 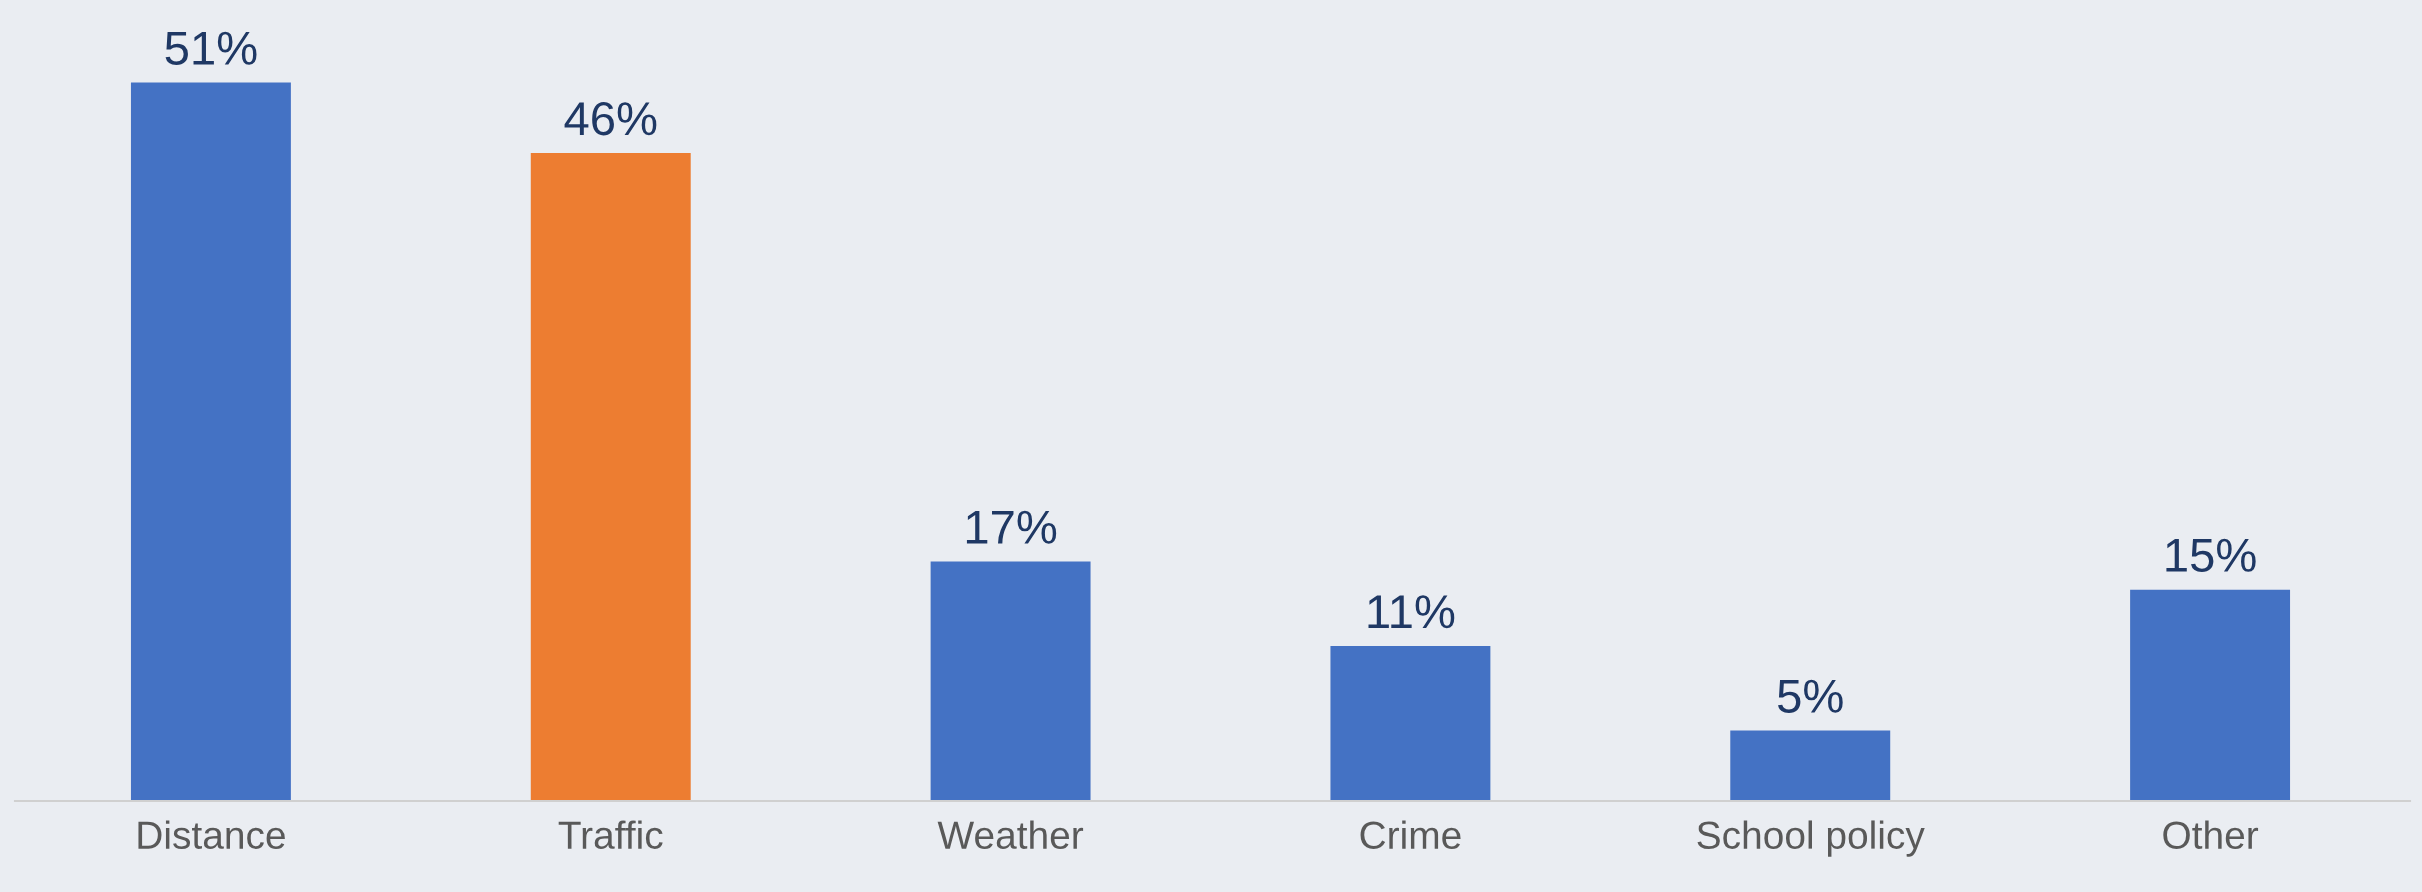 I want to click on data-label: 15%, so click(x=2211, y=555).